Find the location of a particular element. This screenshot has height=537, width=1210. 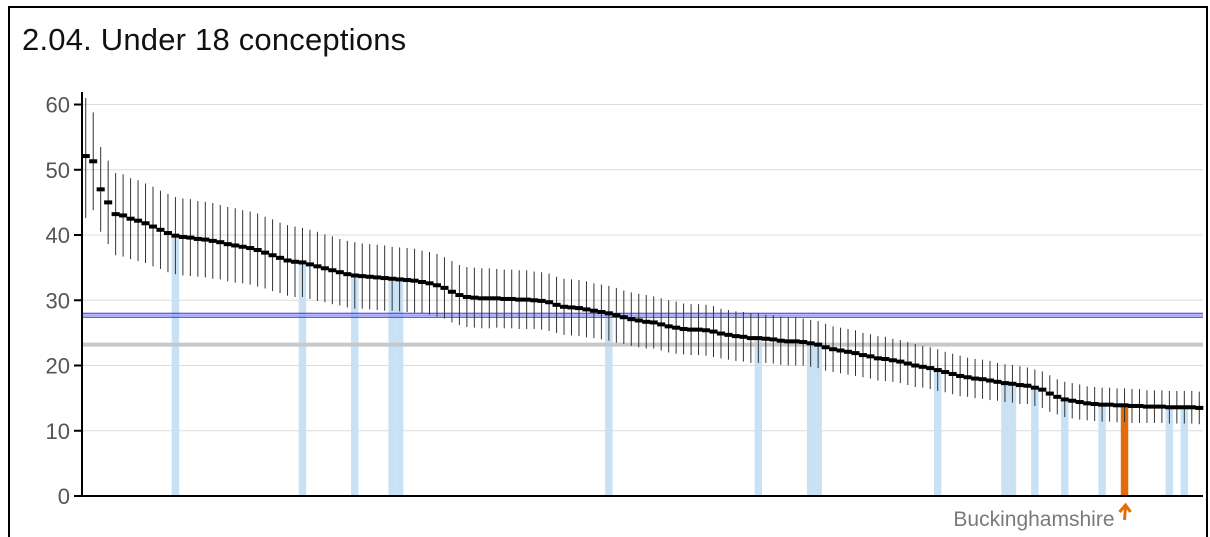

chart-title: 2.04. Under 18 conceptions is located at coordinates (214, 39).